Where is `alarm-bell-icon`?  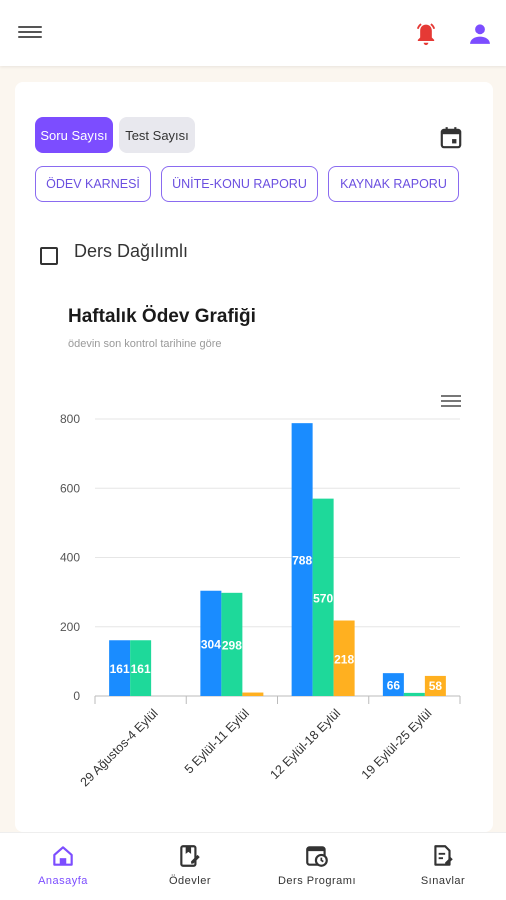
alarm-bell-icon is located at coordinates (426, 34).